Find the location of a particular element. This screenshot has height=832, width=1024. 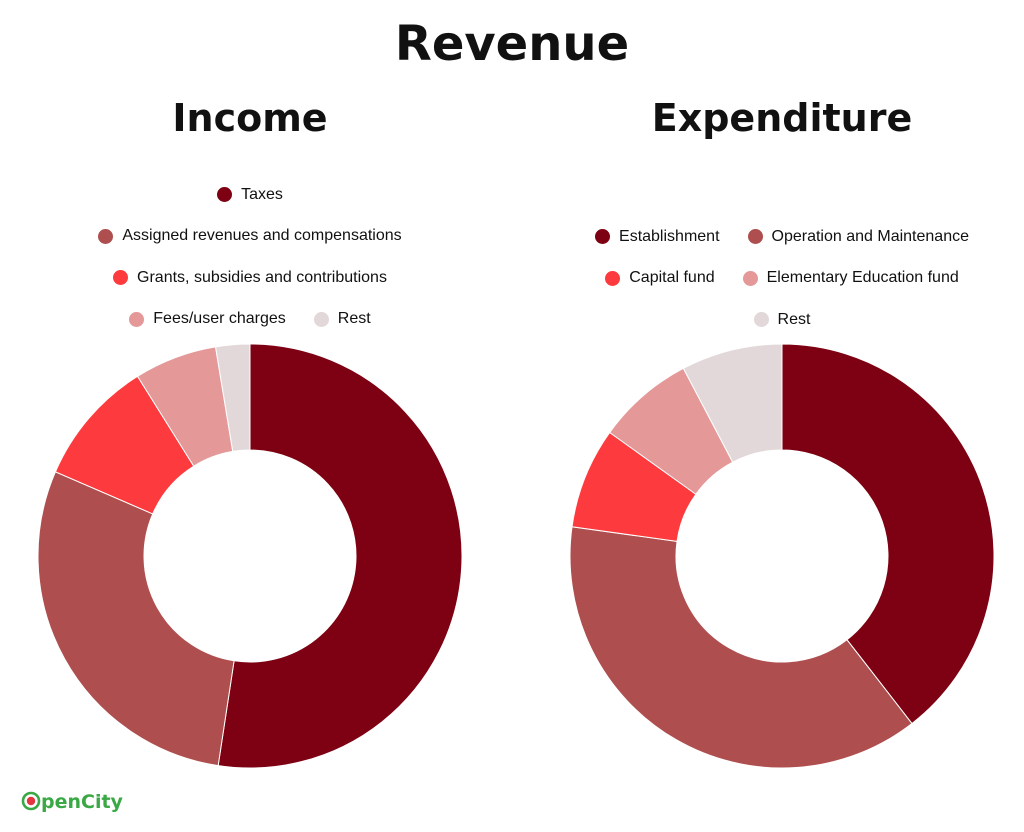

income-slice-taxes is located at coordinates (340, 556).